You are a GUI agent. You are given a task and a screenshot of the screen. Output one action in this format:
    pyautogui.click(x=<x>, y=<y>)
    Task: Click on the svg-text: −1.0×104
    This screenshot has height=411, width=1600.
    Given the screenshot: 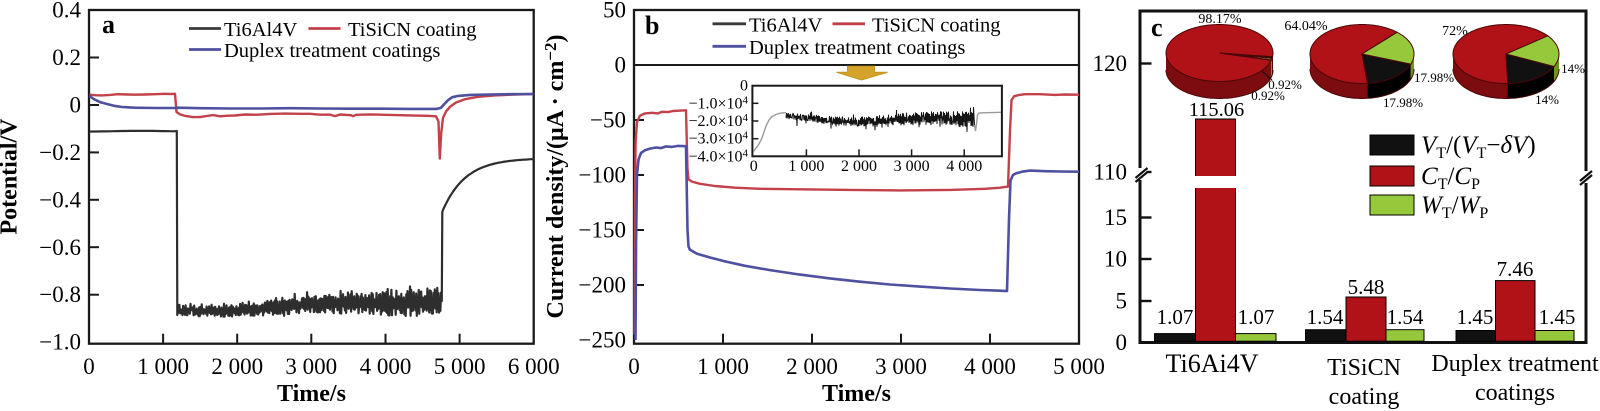 What is the action you would take?
    pyautogui.click(x=718, y=103)
    